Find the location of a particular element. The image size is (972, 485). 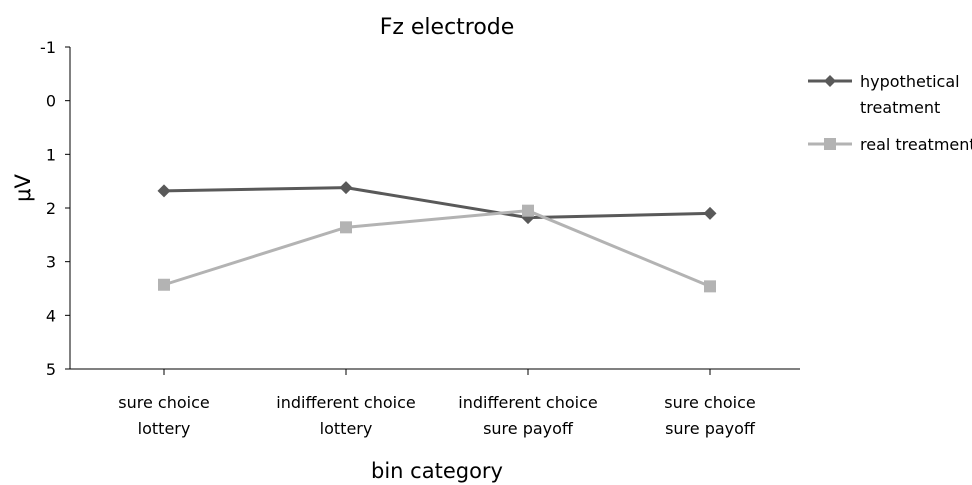

y-axis-title: μV is located at coordinates (23, 188).